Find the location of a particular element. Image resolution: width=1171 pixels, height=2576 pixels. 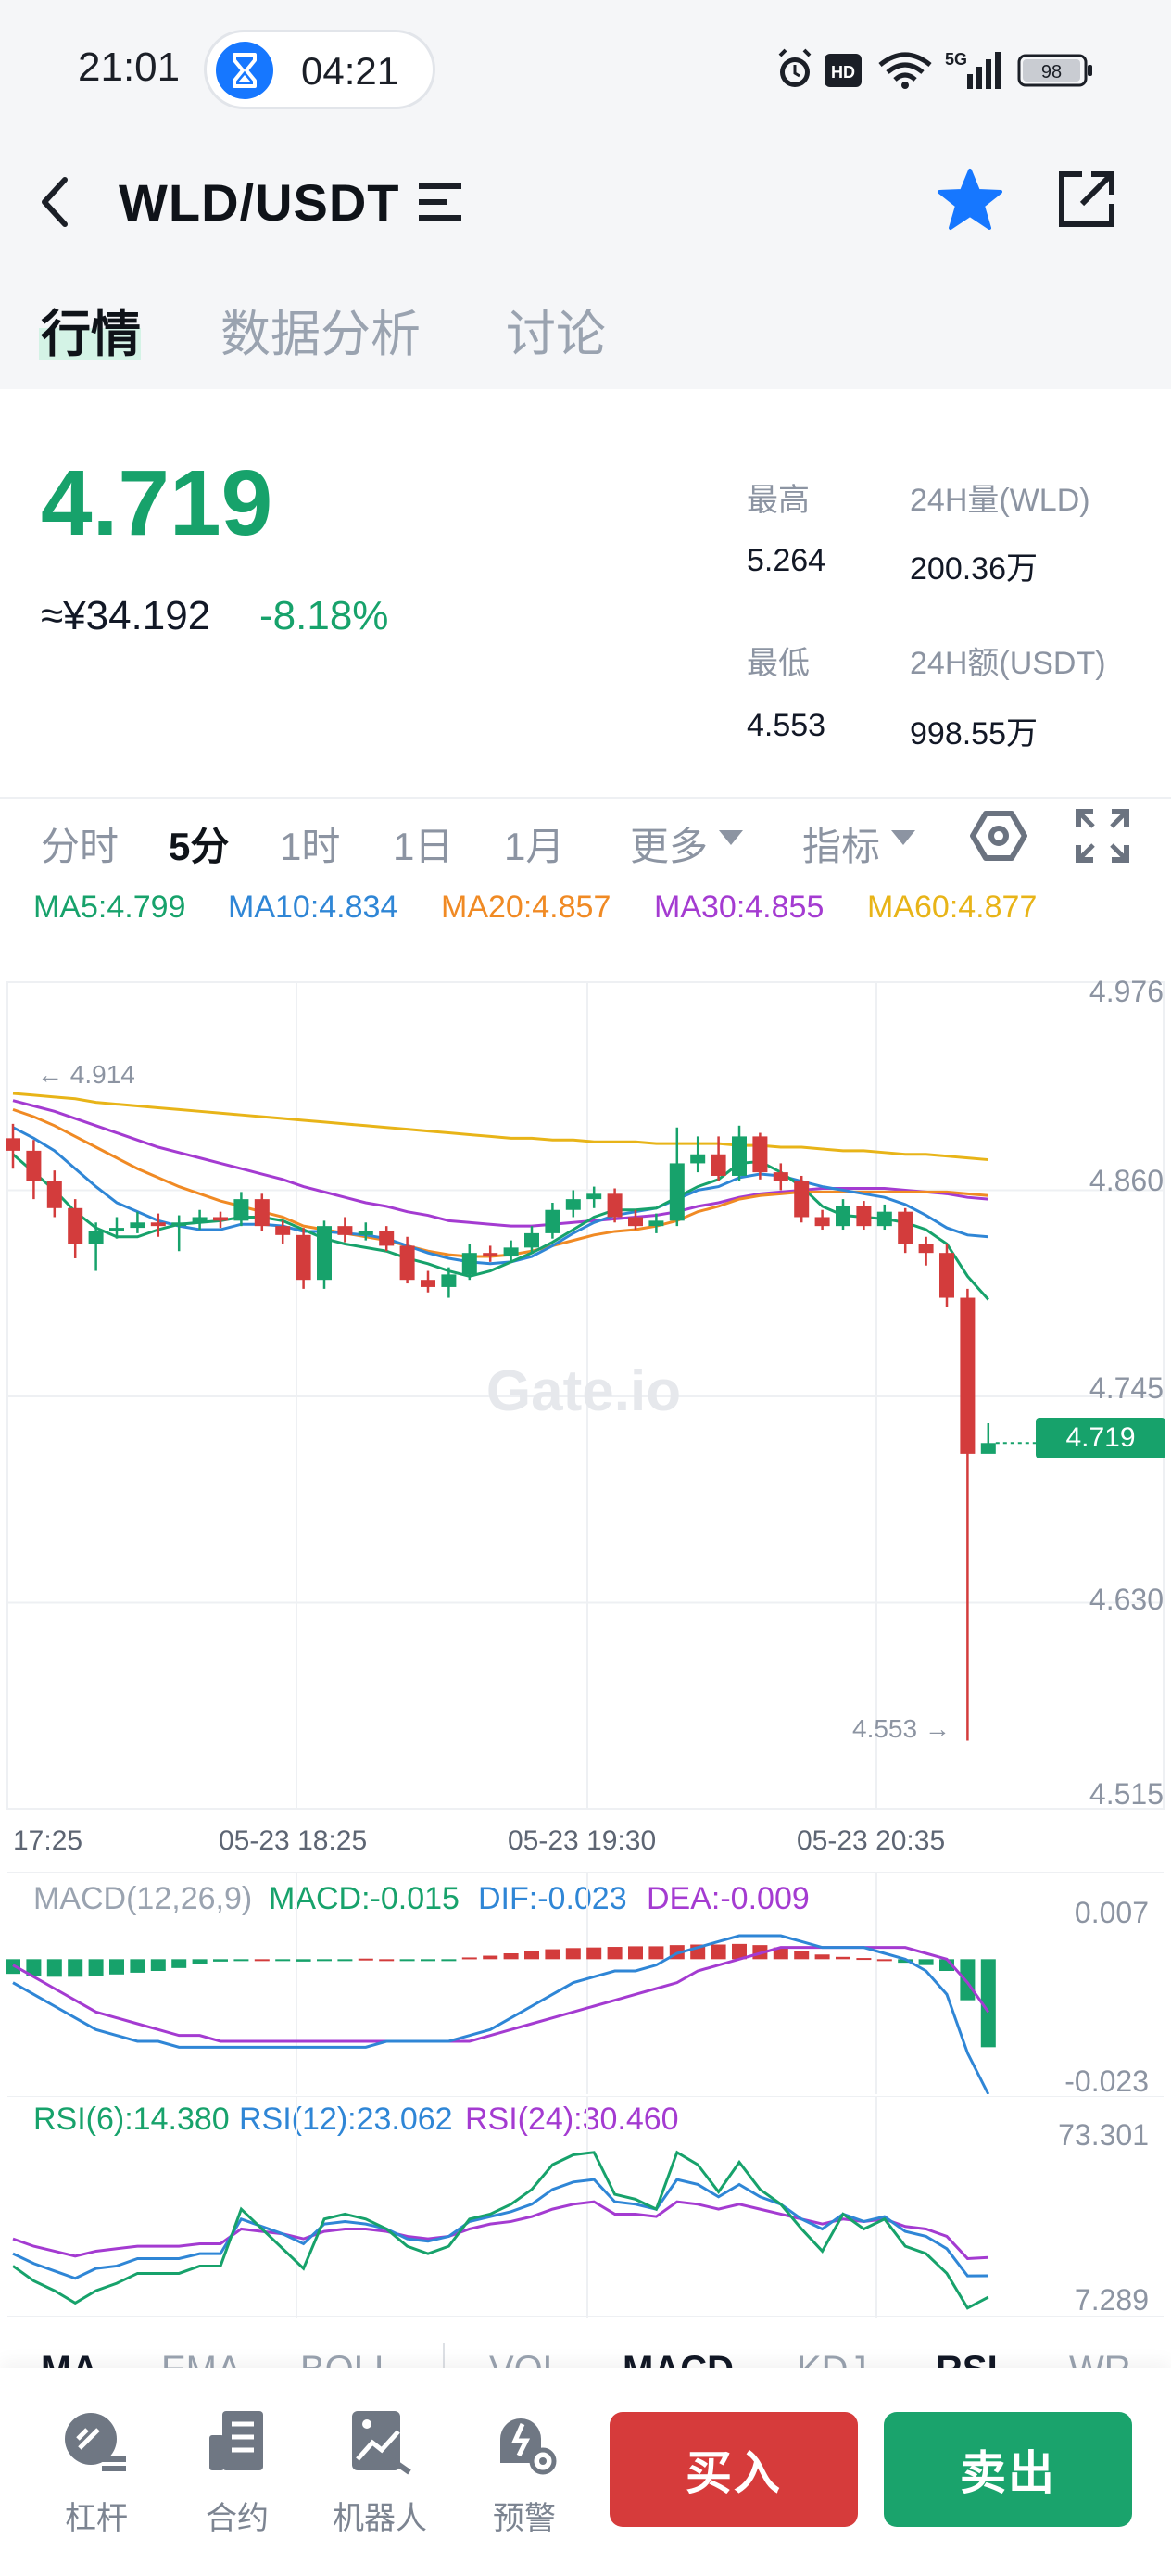

status-time: 21:01 is located at coordinates (130, 67).